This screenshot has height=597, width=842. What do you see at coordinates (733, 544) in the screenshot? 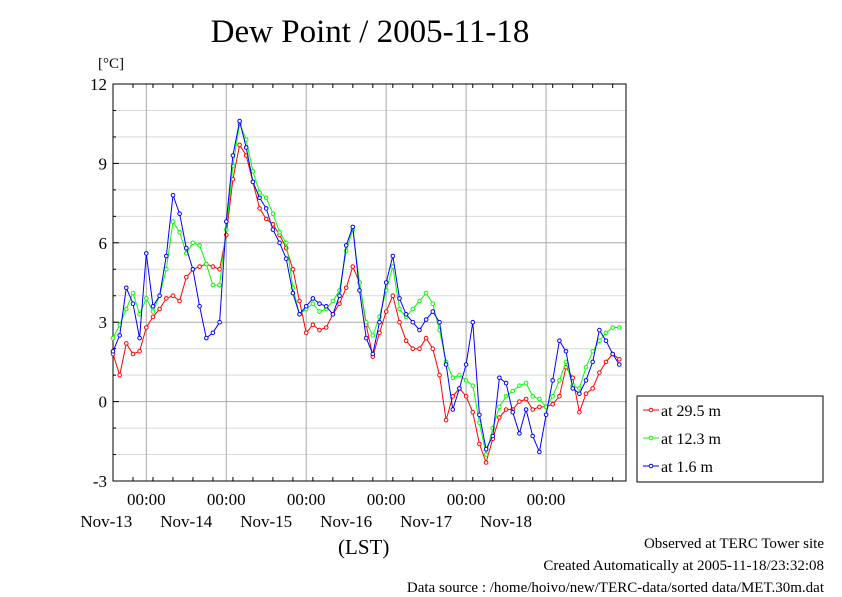
I see `footer-observed: Observed at TERC Tower site` at bounding box center [733, 544].